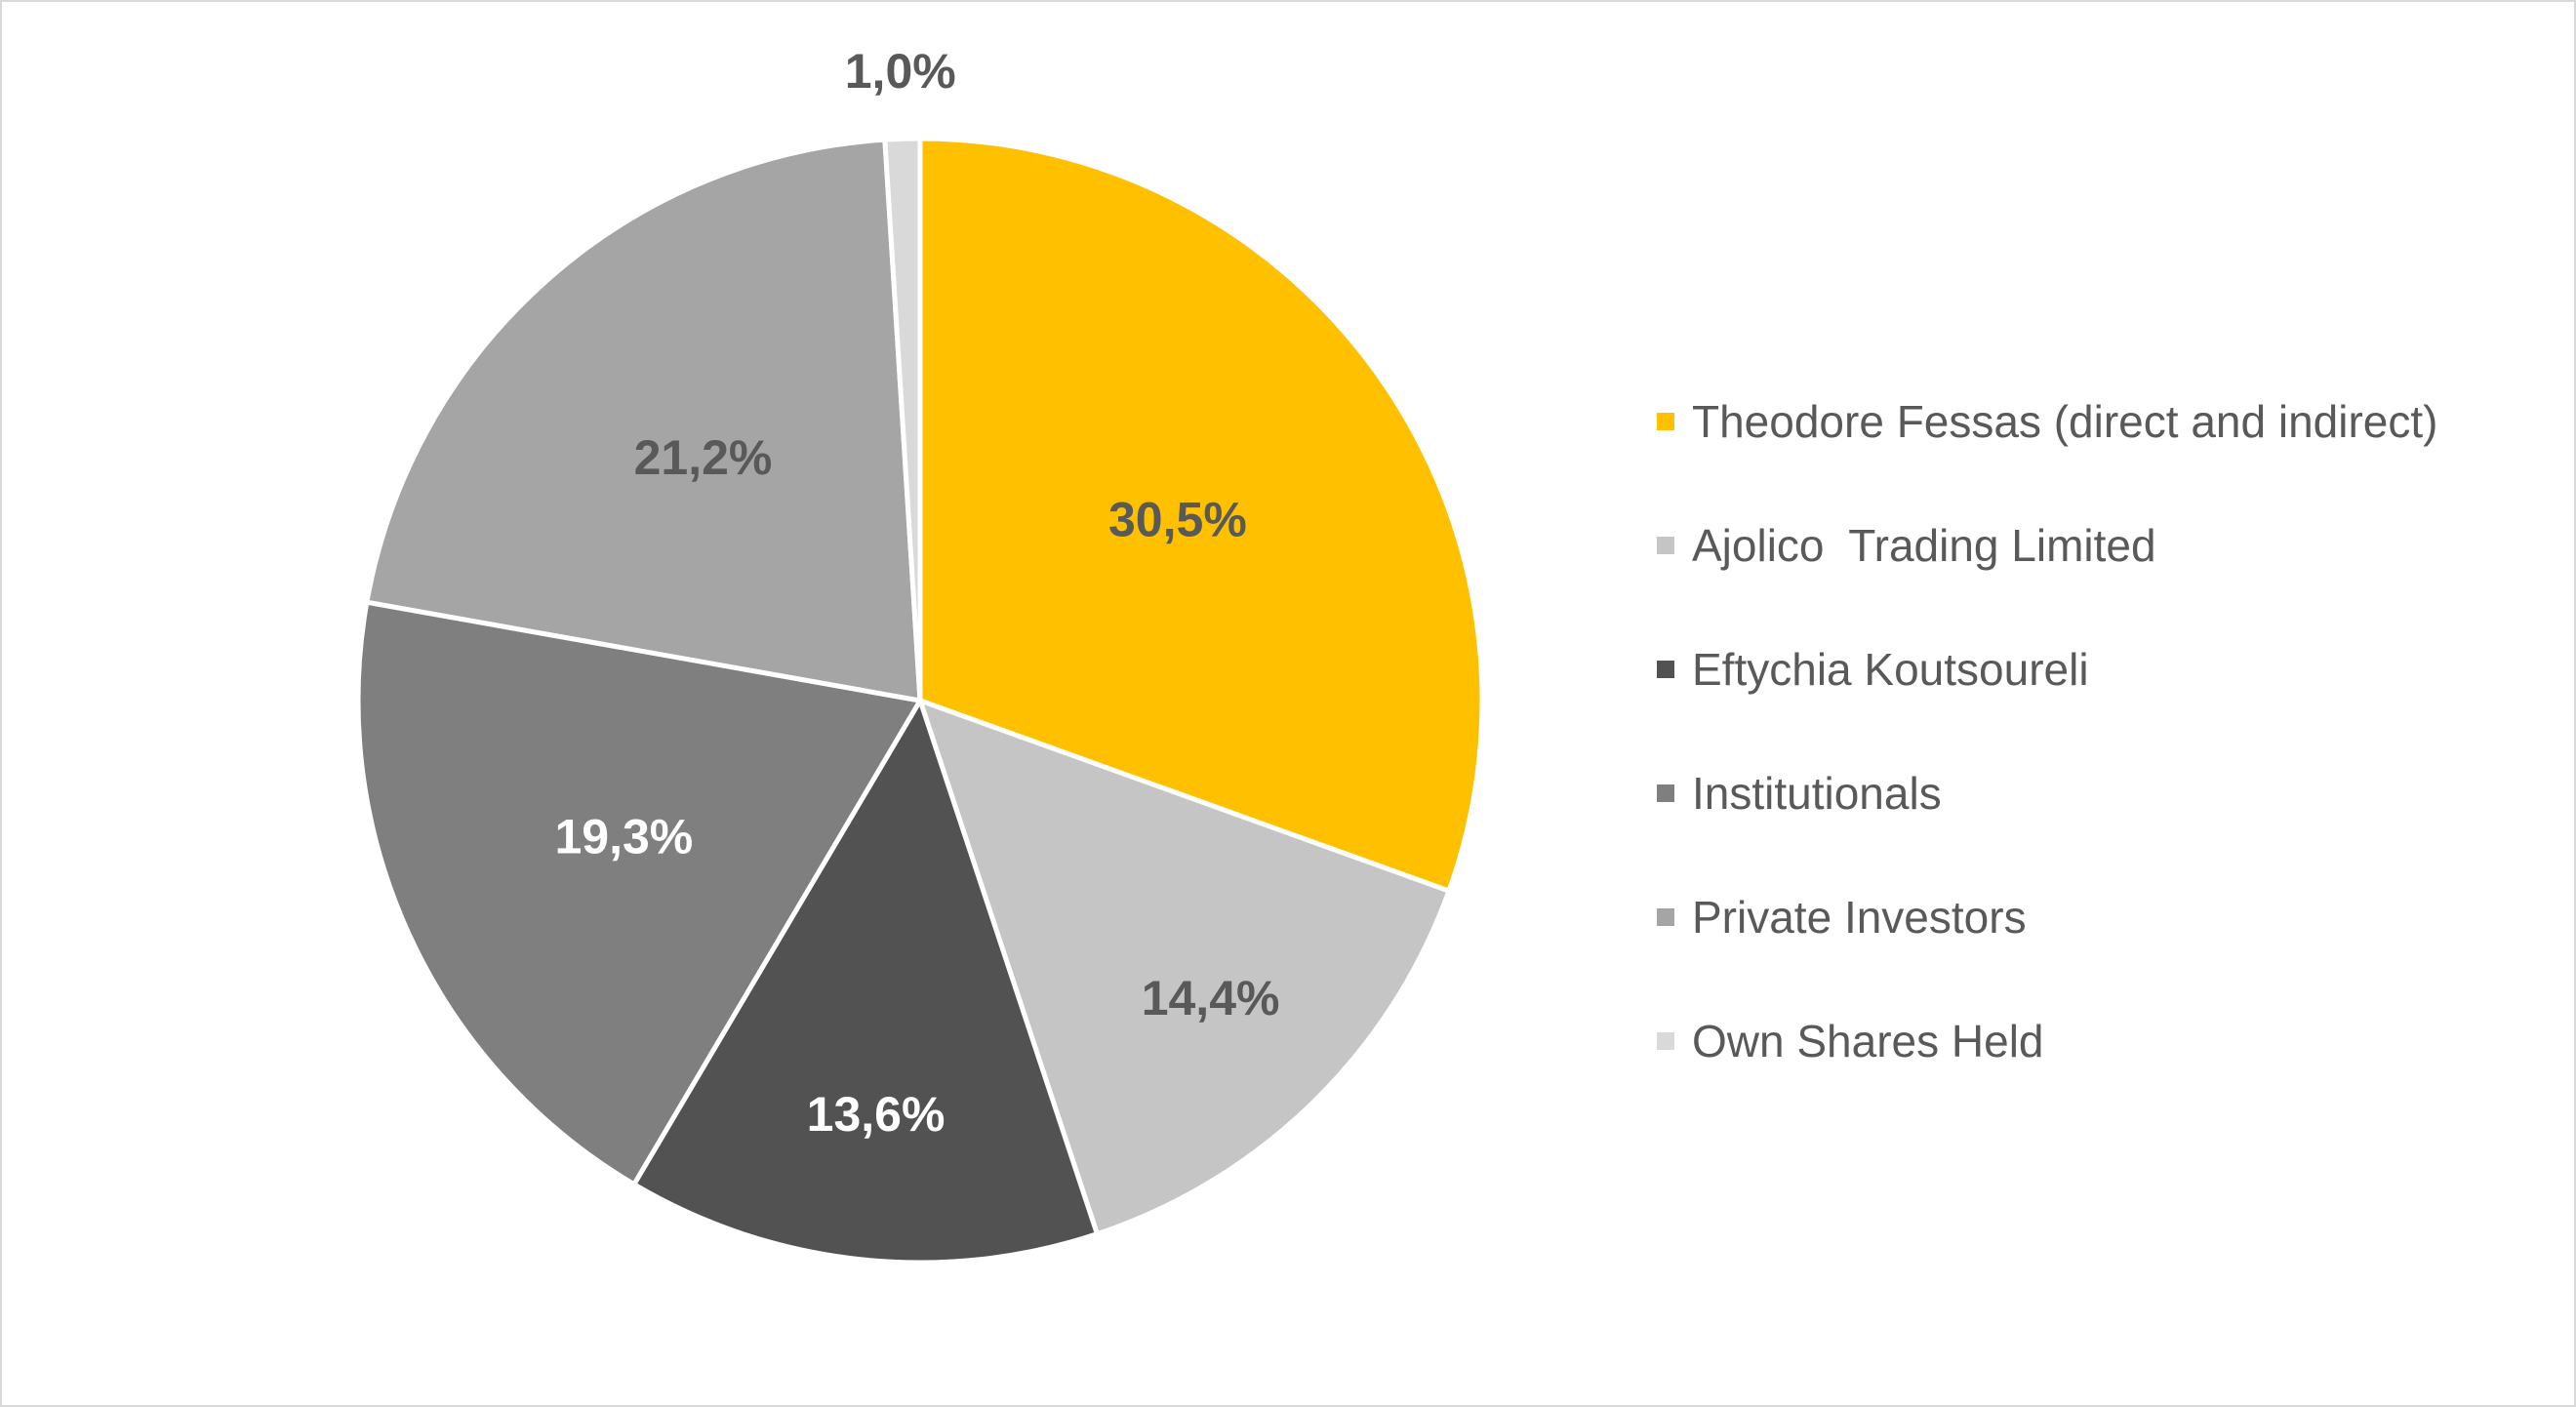 The image size is (2576, 1407). What do you see at coordinates (1177, 520) in the screenshot?
I see `data-label-1: 30,5%` at bounding box center [1177, 520].